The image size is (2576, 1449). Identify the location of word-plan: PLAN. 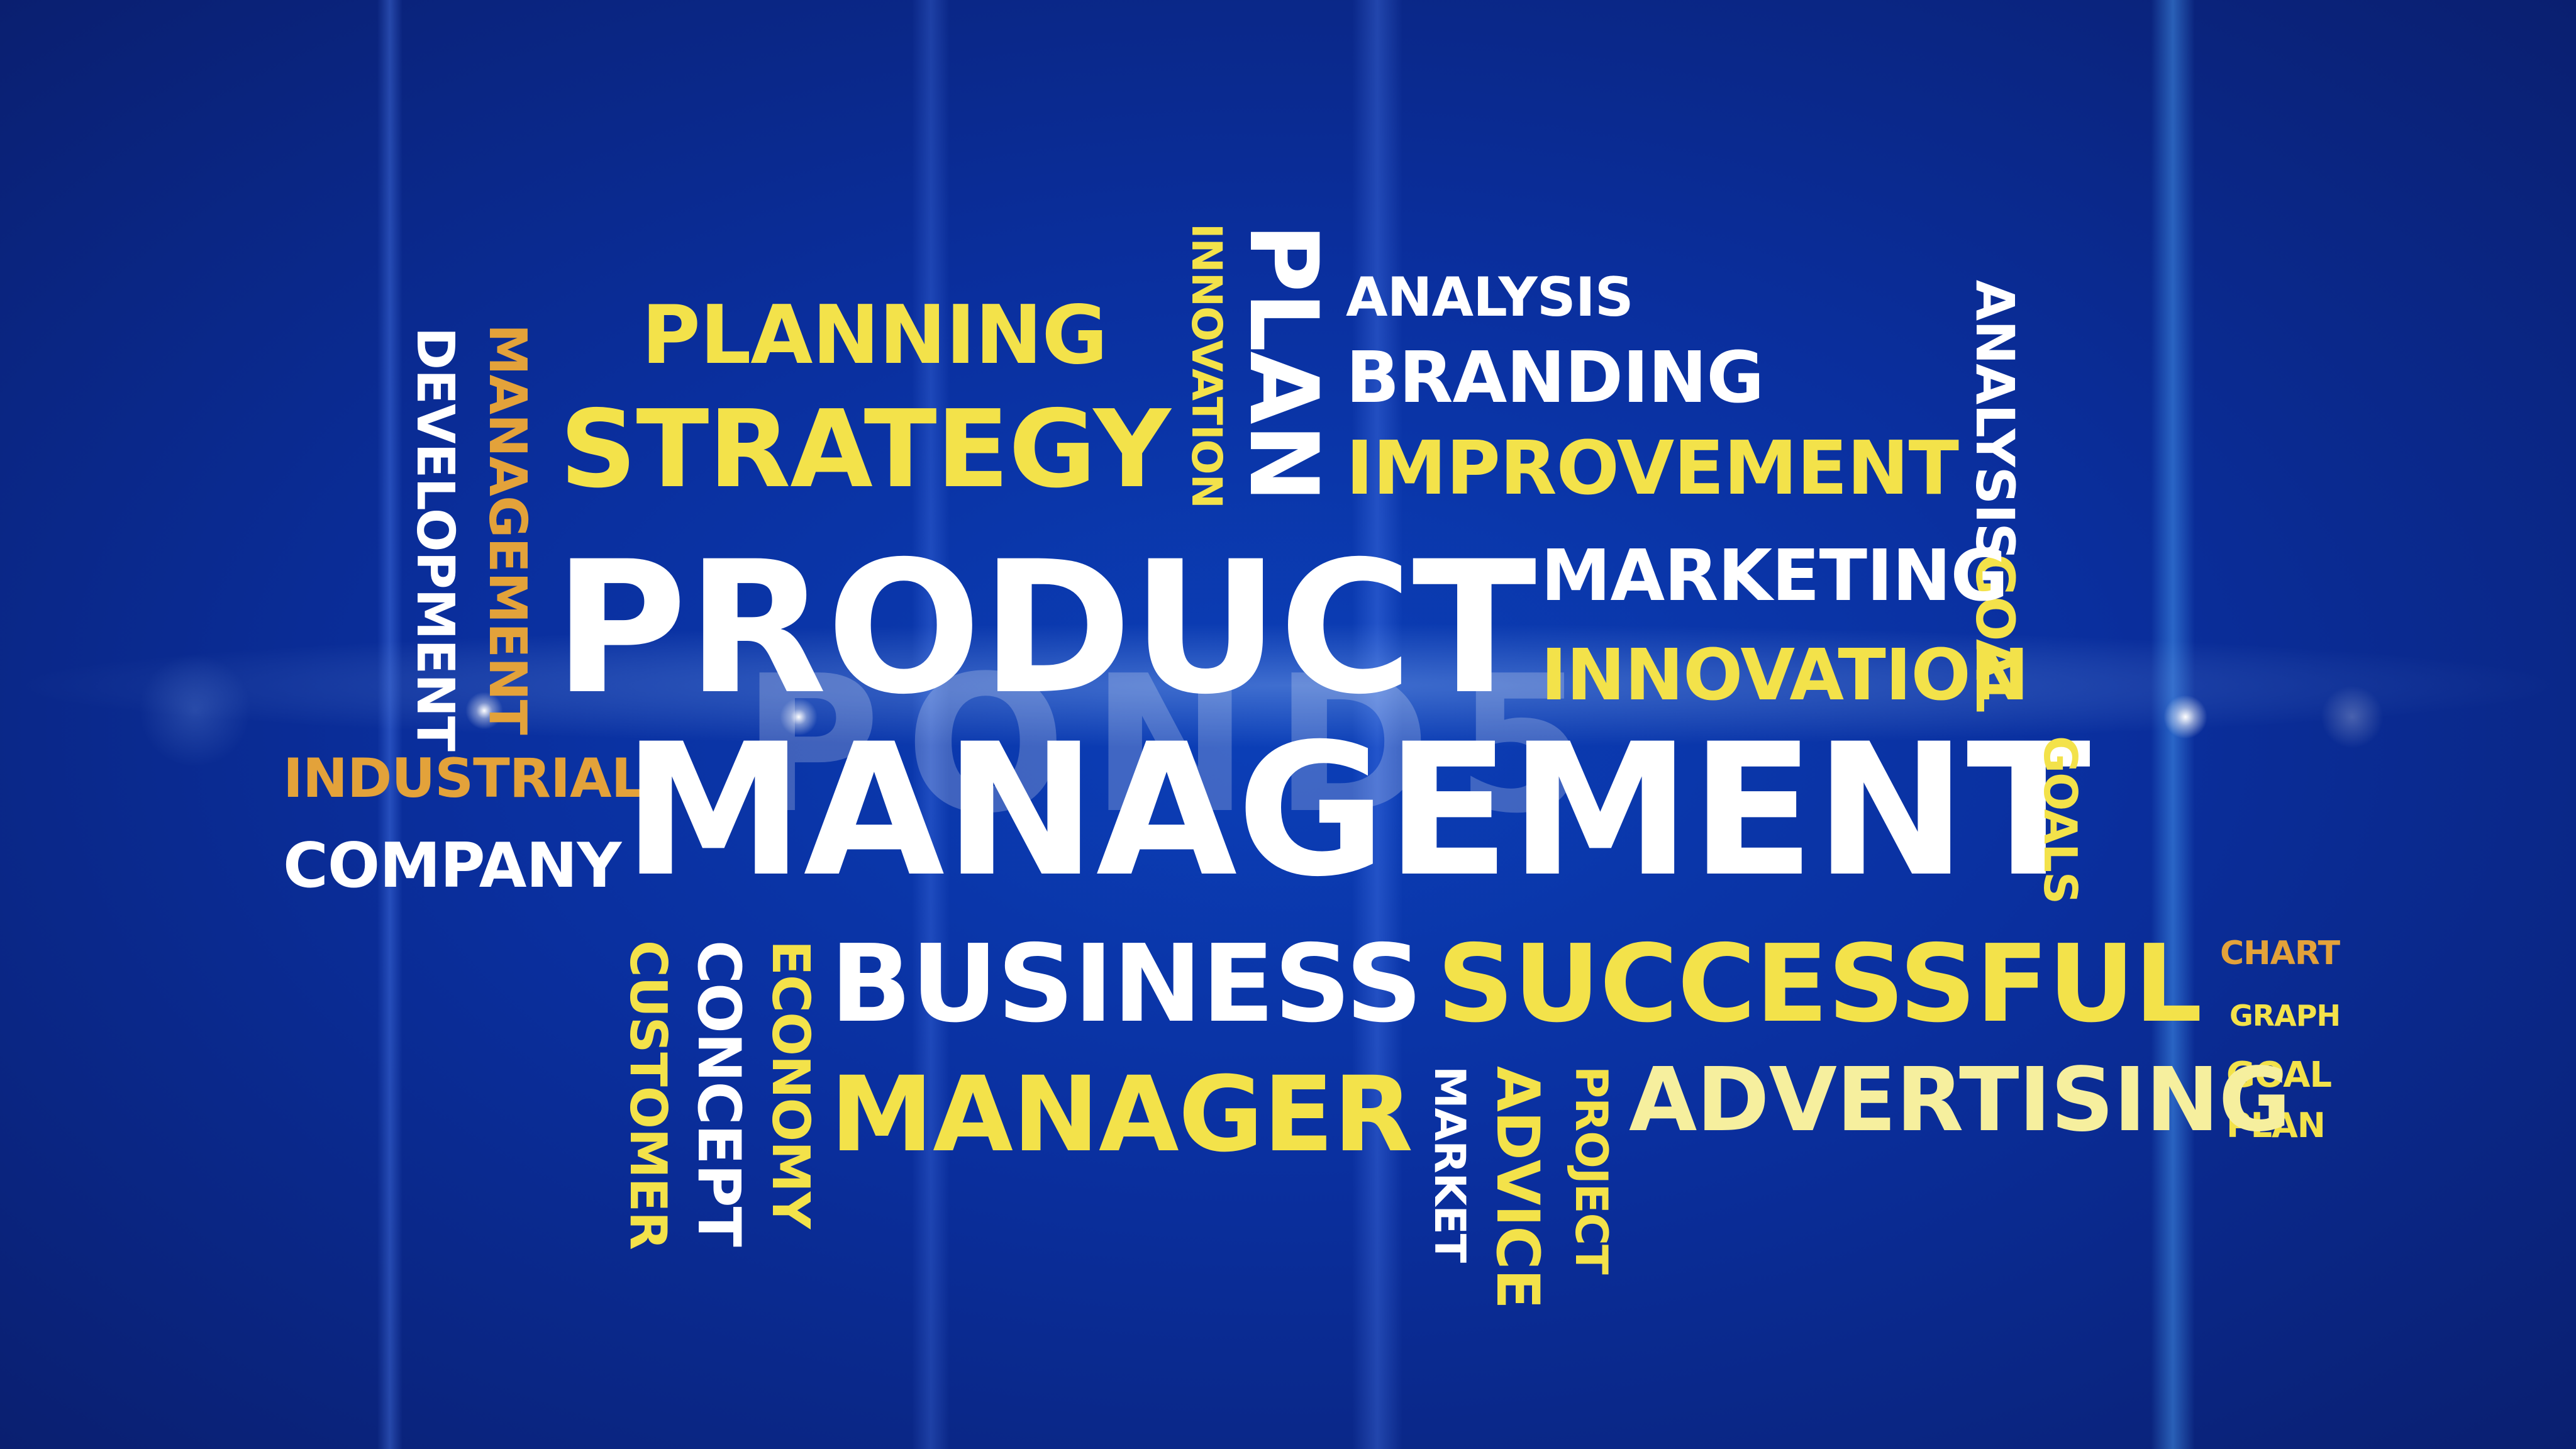
(2276, 1125).